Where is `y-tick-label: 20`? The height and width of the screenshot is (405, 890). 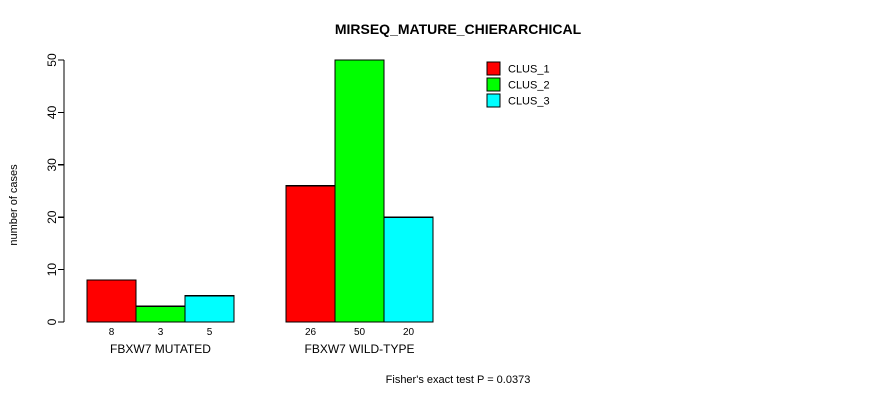
y-tick-label: 20 is located at coordinates (52, 217).